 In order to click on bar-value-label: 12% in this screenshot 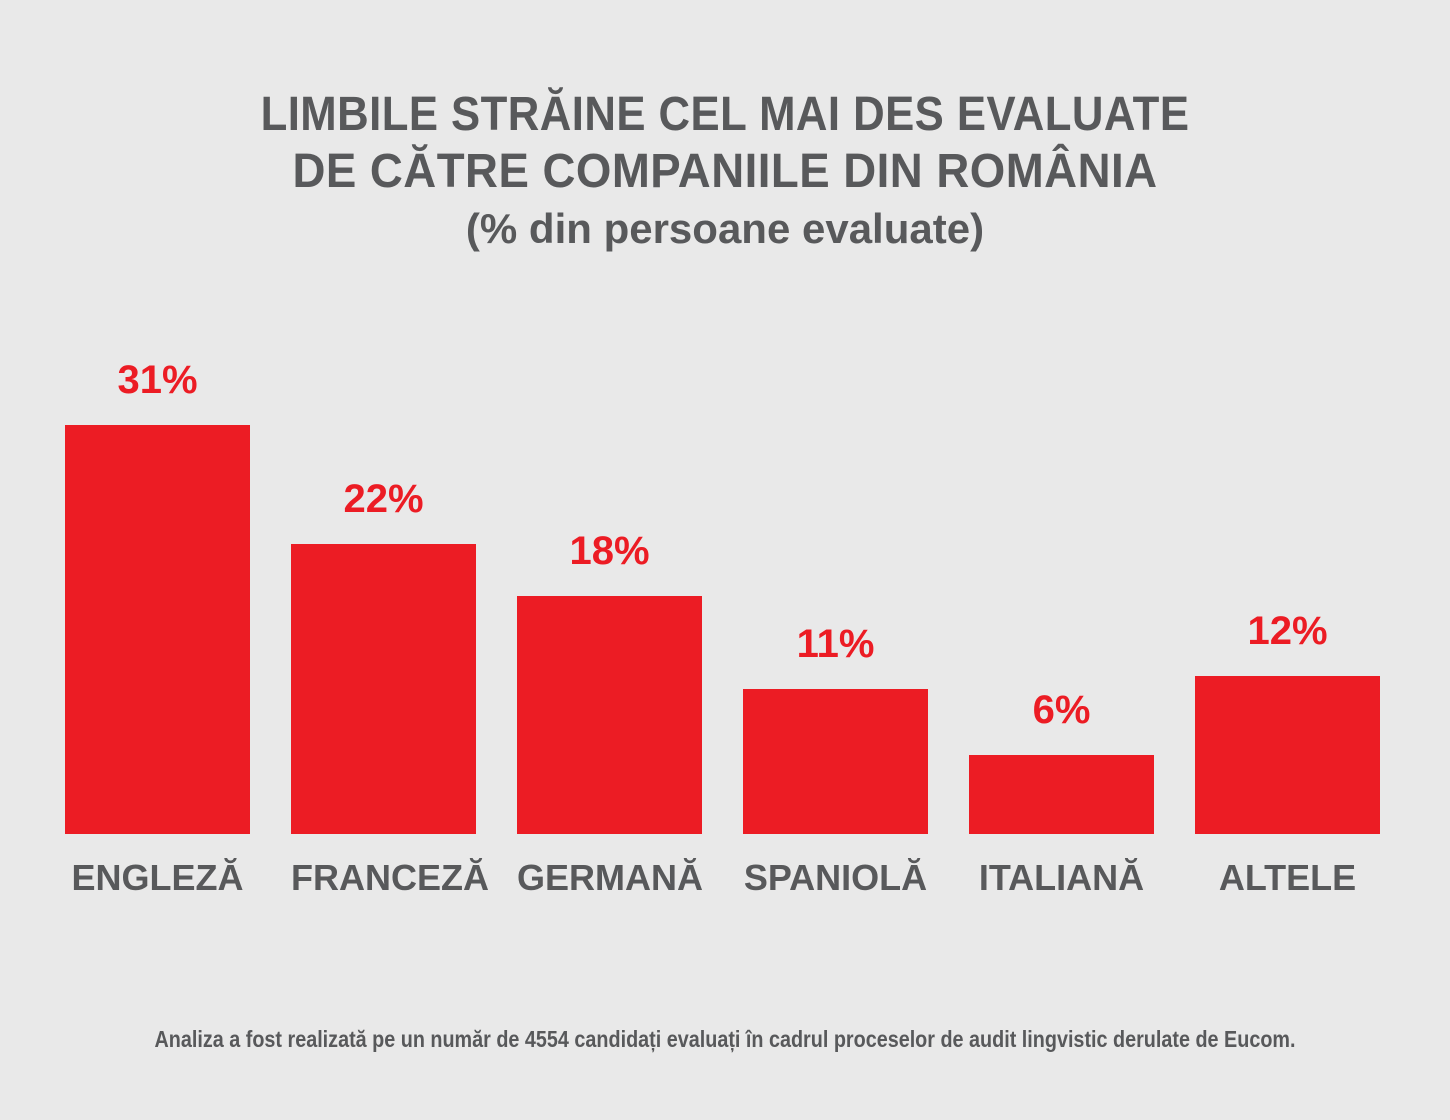, I will do `click(1287, 631)`.